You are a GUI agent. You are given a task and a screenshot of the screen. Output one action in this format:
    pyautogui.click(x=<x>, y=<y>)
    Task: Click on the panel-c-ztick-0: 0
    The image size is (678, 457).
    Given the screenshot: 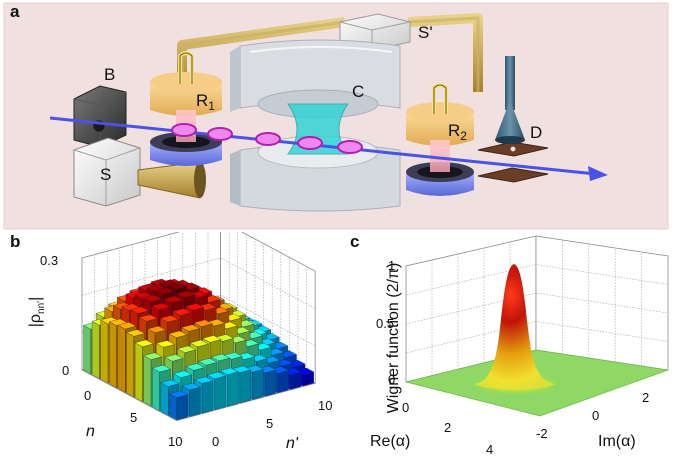 What is the action you would take?
    pyautogui.click(x=391, y=379)
    